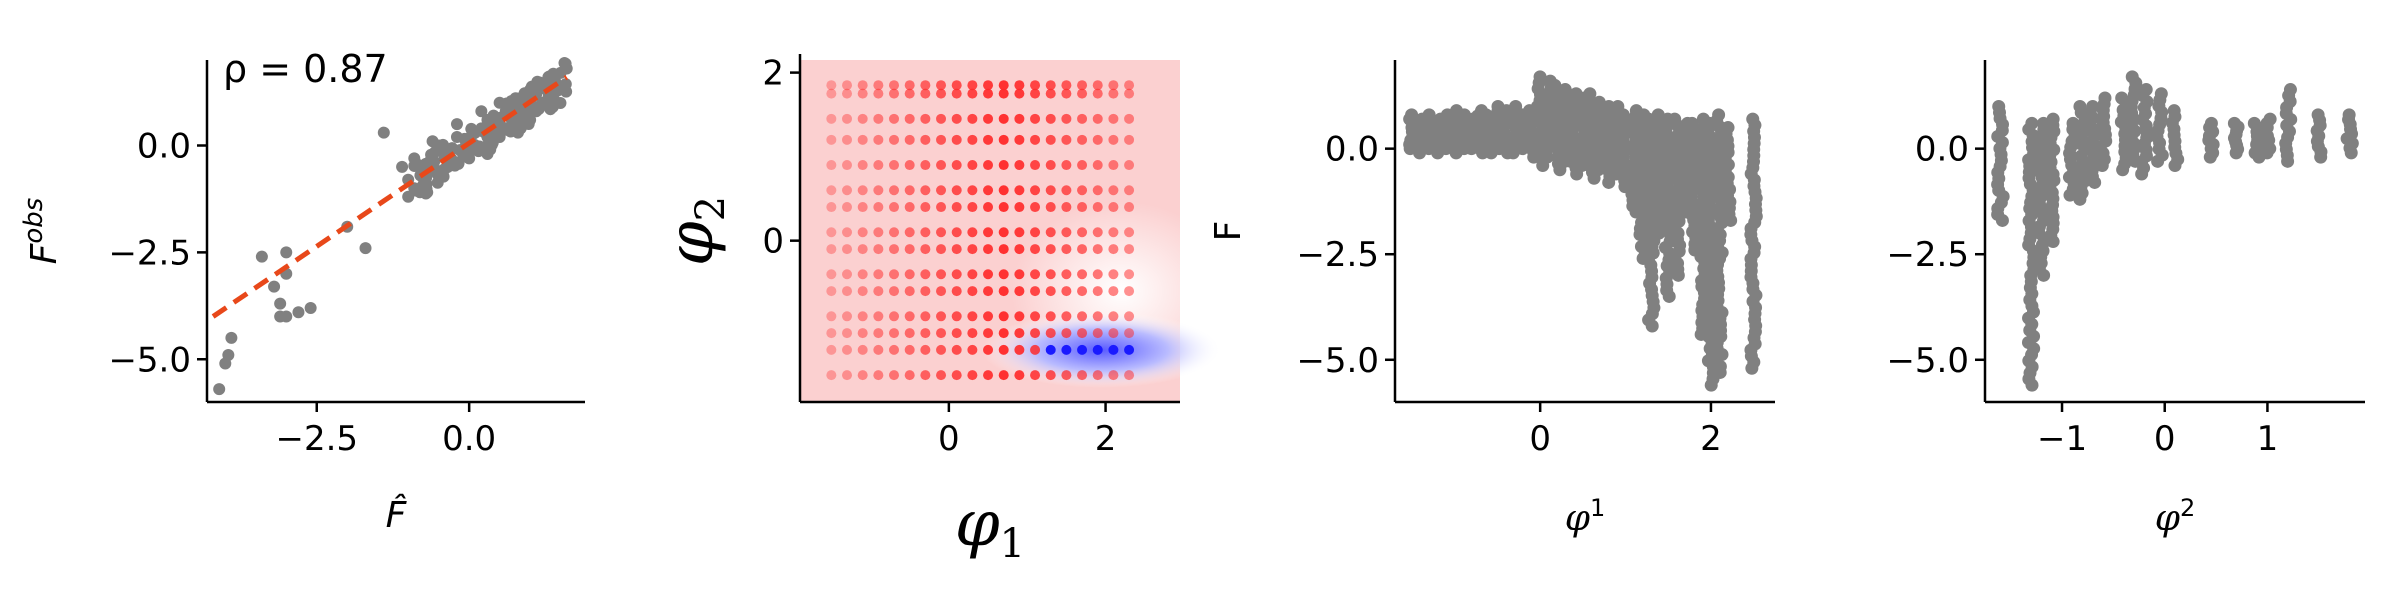 The image size is (2400, 600). What do you see at coordinates (977, 524) in the screenshot?
I see `x-axis-label-base: φ` at bounding box center [977, 524].